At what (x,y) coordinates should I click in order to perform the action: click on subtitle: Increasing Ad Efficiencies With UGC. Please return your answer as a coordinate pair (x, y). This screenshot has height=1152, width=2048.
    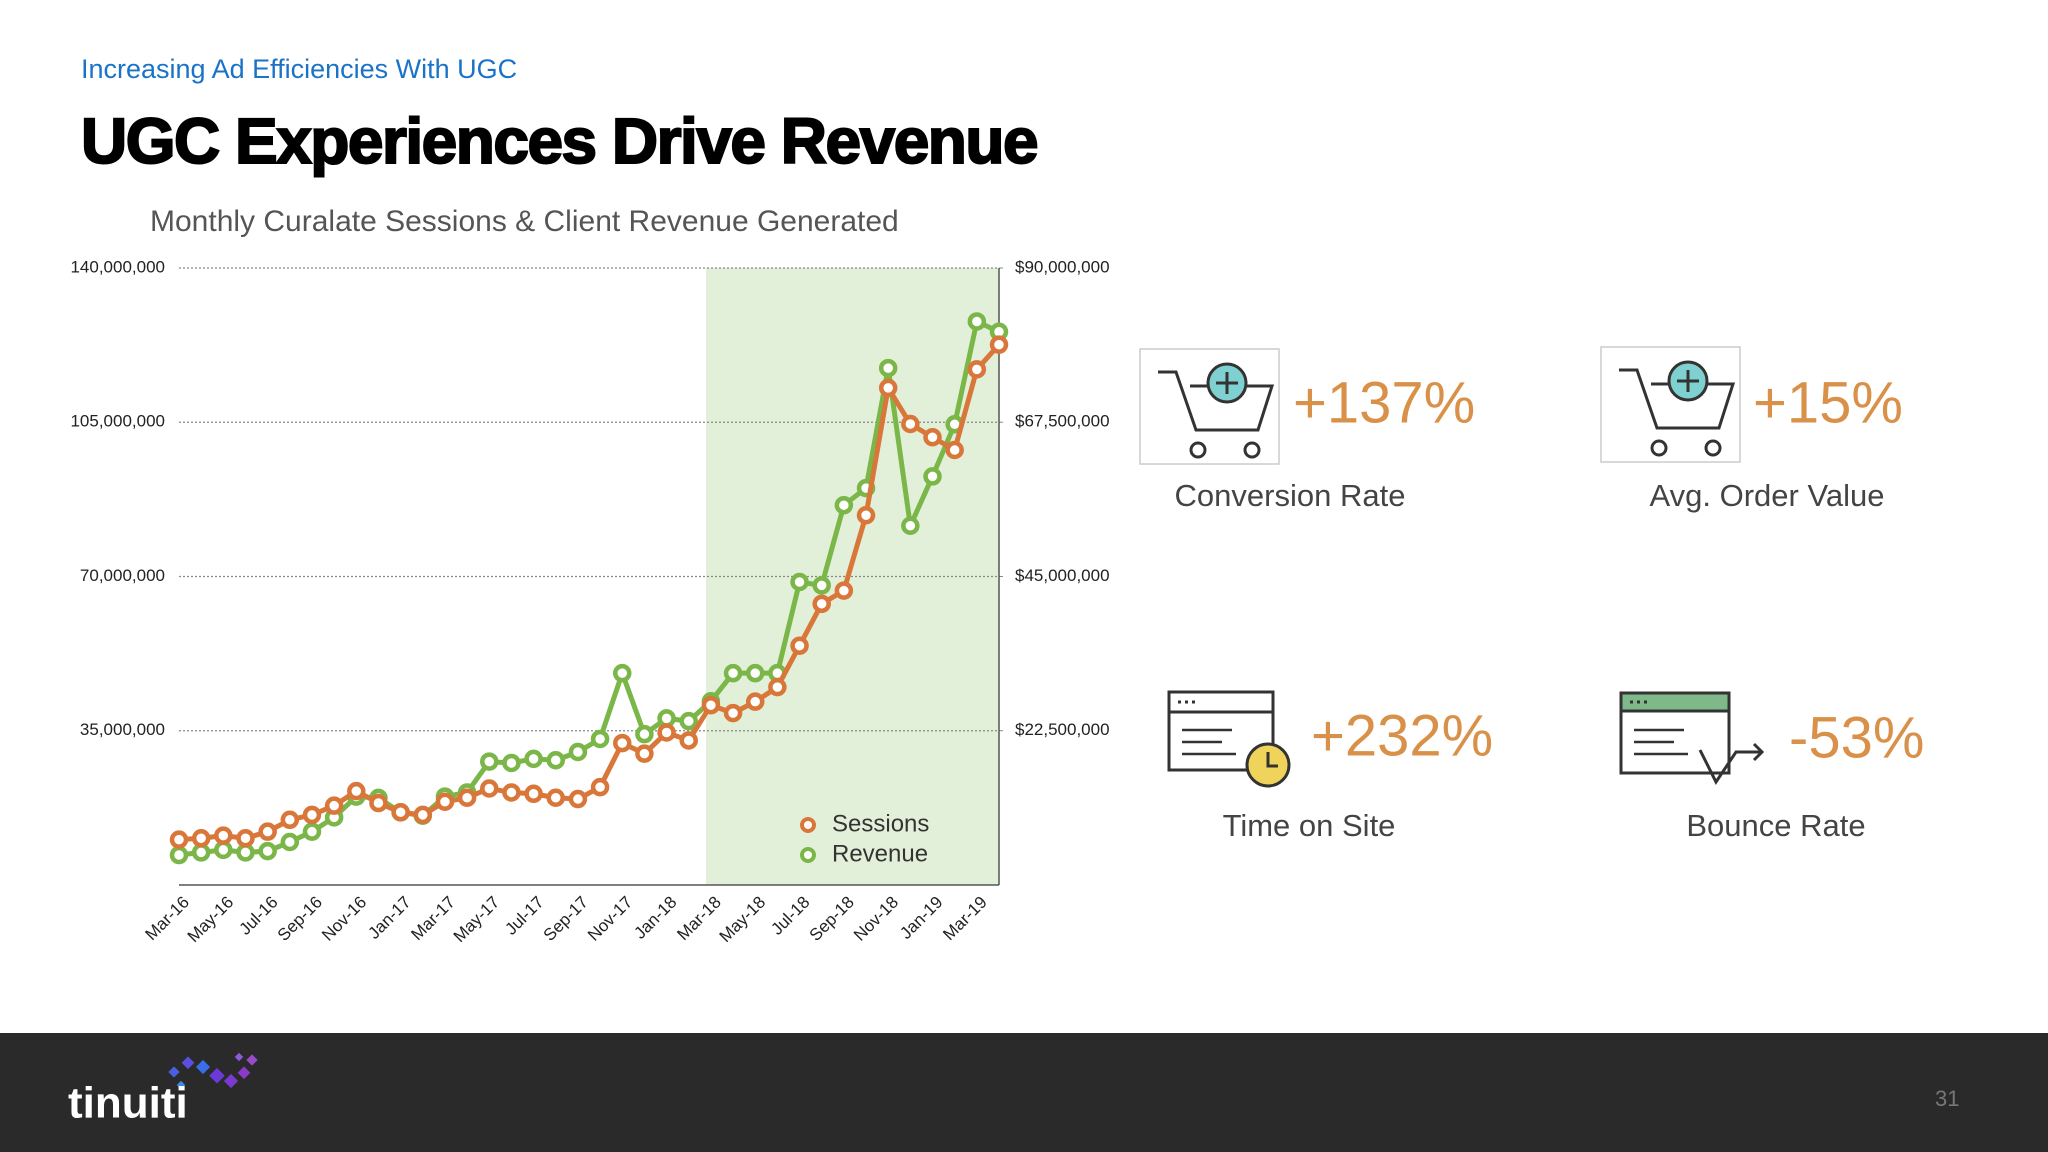
    Looking at the image, I should click on (299, 69).